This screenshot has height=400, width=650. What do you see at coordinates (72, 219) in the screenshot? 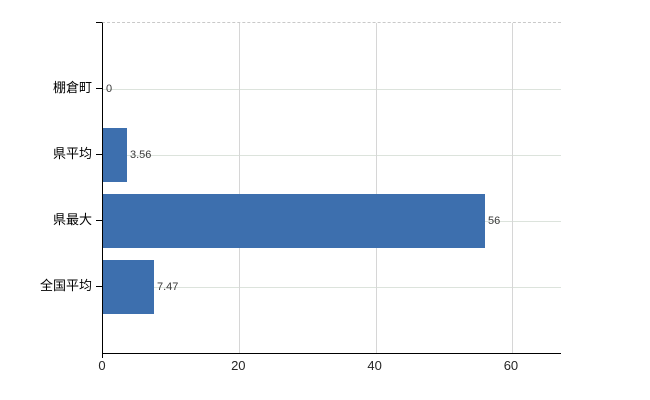
I see `category-label: 県最大` at bounding box center [72, 219].